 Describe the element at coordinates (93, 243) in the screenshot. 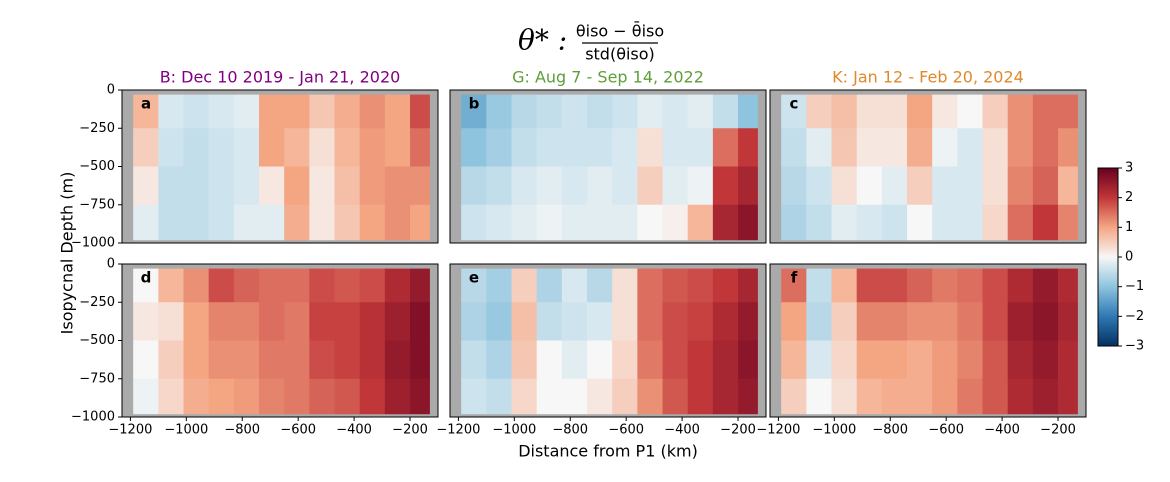

I see `y-tick-label: −1000` at that location.